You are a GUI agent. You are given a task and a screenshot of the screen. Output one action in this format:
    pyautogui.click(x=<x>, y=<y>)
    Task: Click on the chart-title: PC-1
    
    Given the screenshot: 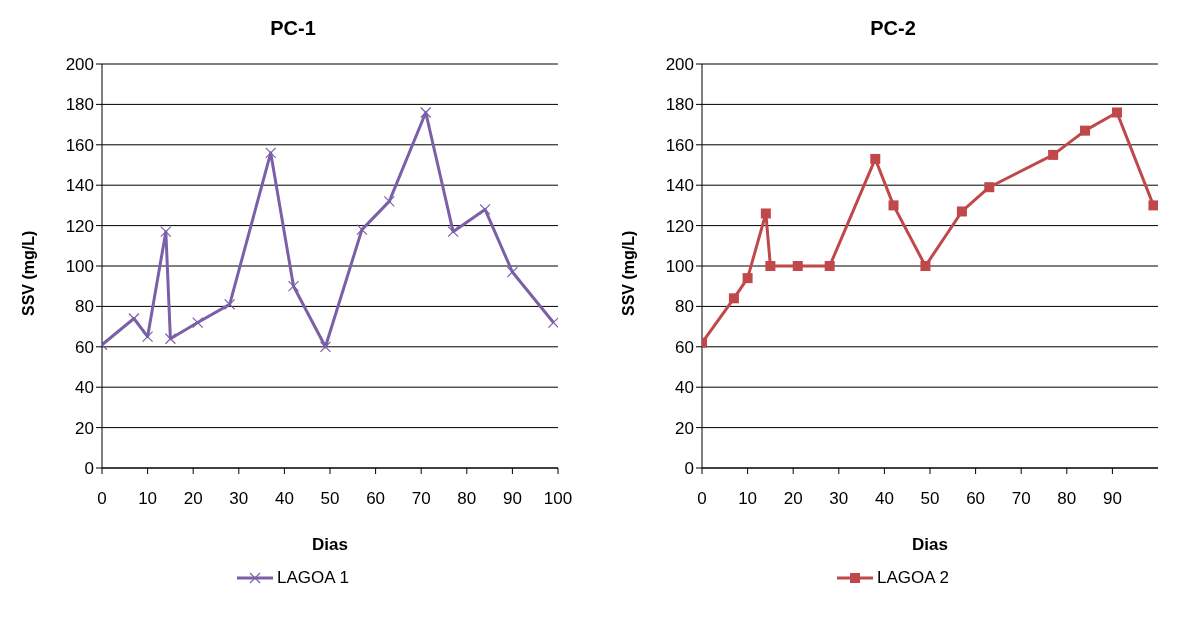 What is the action you would take?
    pyautogui.click(x=293, y=28)
    